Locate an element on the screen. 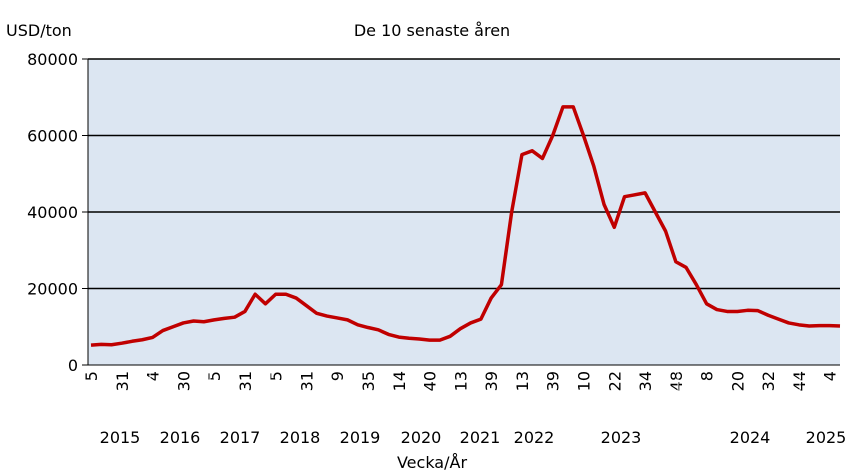  x-tick-label: 14 is located at coordinates (399, 381).